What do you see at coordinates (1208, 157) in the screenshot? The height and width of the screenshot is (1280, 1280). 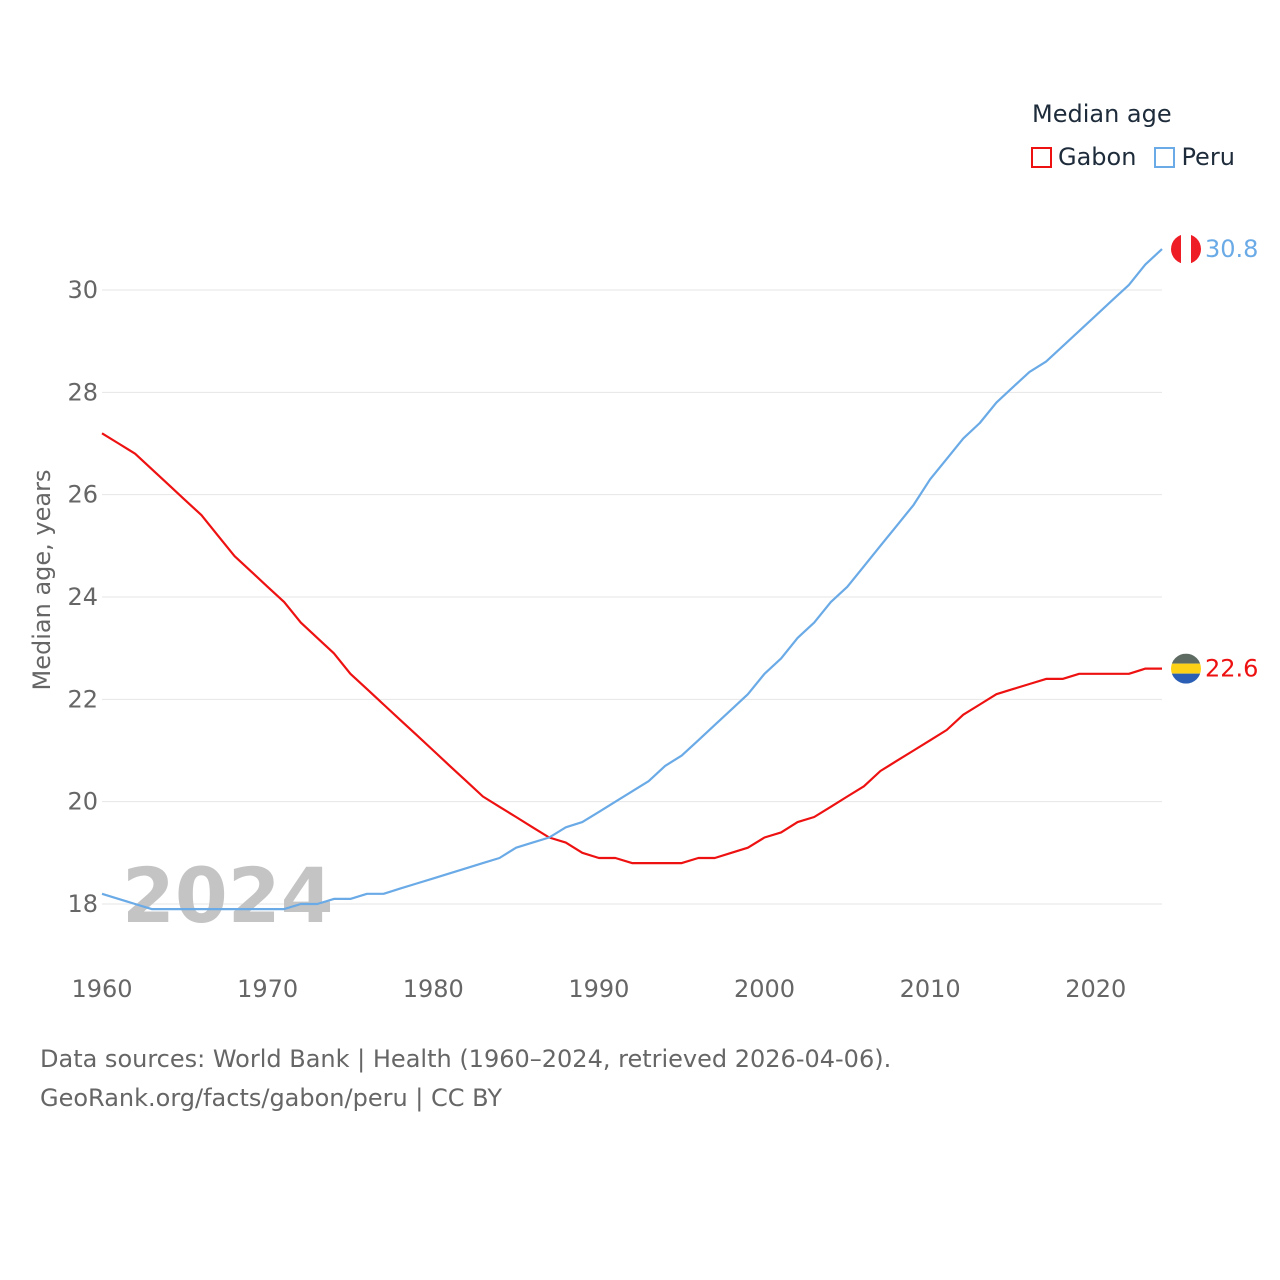 I see `legend-label-peru: Peru` at bounding box center [1208, 157].